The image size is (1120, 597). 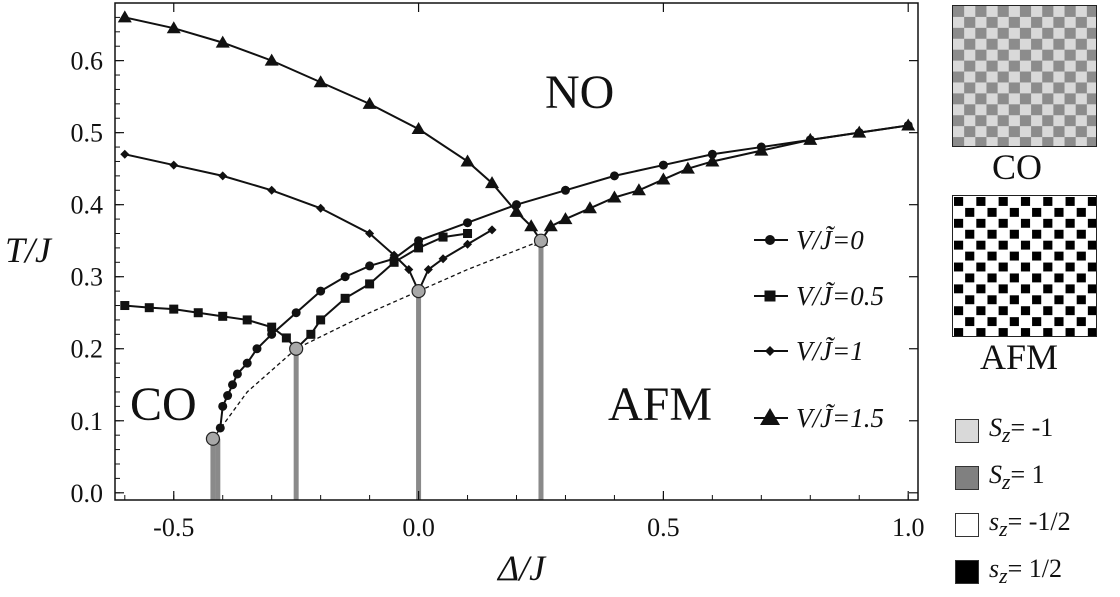 What do you see at coordinates (1030, 524) in the screenshot?
I see `legend-text: sz= -1/2` at bounding box center [1030, 524].